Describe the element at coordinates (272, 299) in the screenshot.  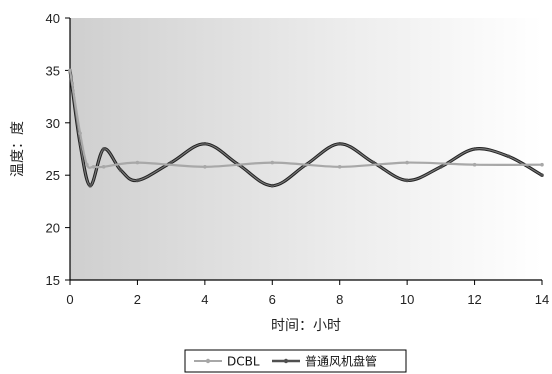
I see `x-tick-label: 6` at that location.